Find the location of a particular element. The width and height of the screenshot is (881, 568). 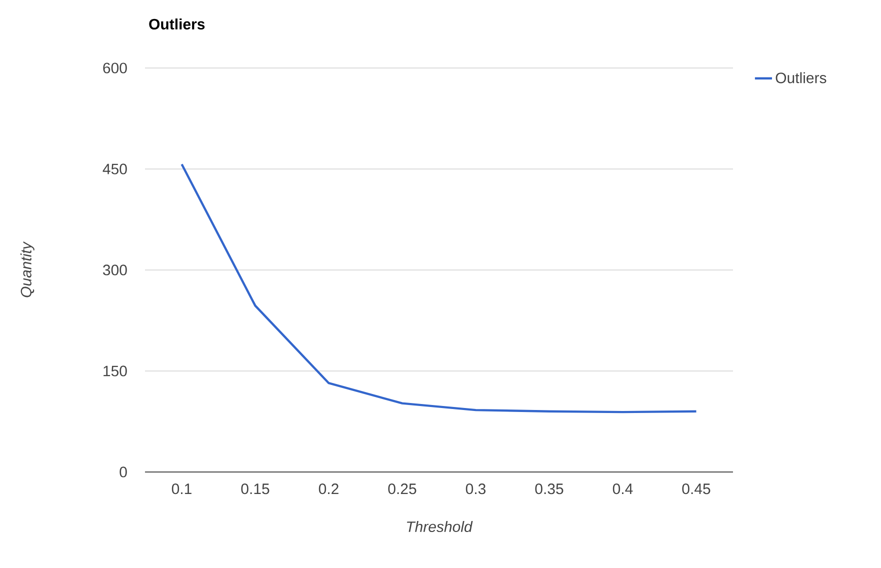

x-tick-label: 0.4 is located at coordinates (622, 489).